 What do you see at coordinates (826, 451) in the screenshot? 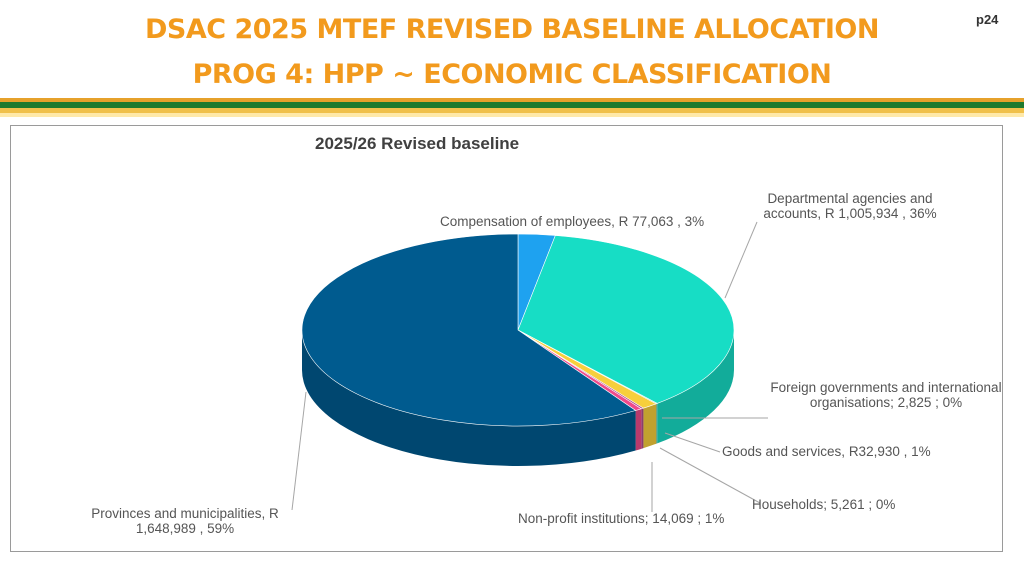
I see `data-label-goods-services: Goods and services, R32,930 , 1%` at bounding box center [826, 451].